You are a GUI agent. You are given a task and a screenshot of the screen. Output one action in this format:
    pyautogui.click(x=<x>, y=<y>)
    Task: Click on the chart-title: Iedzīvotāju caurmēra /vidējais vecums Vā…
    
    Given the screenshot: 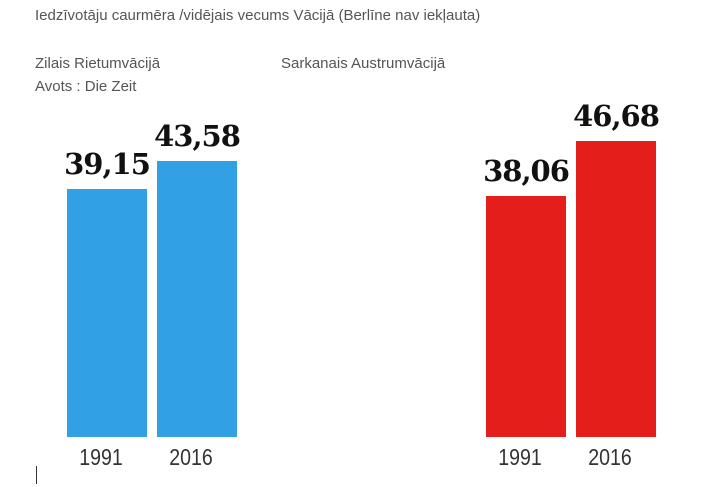 What is the action you would take?
    pyautogui.click(x=258, y=15)
    